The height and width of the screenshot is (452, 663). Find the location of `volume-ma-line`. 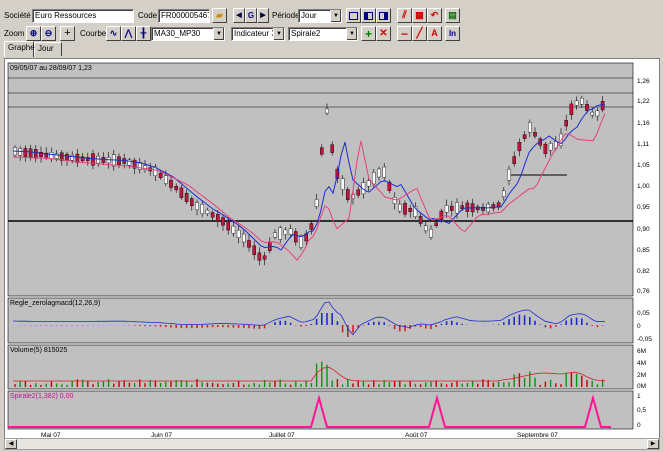

volume-ma-line is located at coordinates (309, 374).